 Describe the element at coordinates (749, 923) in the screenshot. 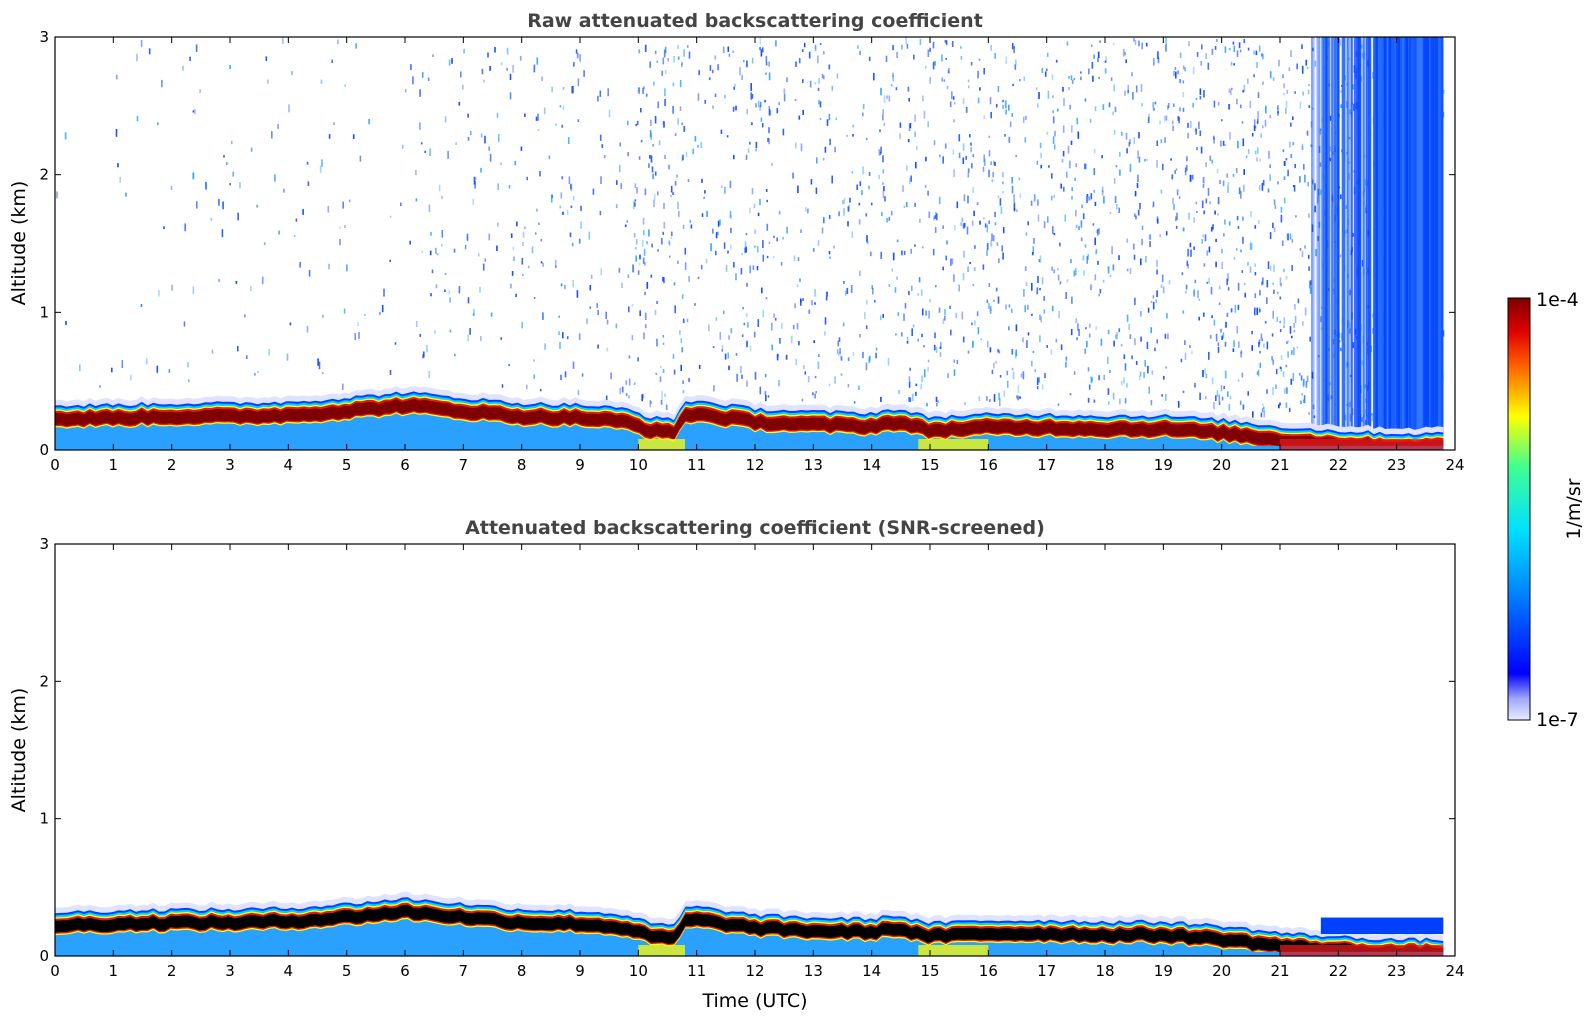

I see `plot-area-screened` at that location.